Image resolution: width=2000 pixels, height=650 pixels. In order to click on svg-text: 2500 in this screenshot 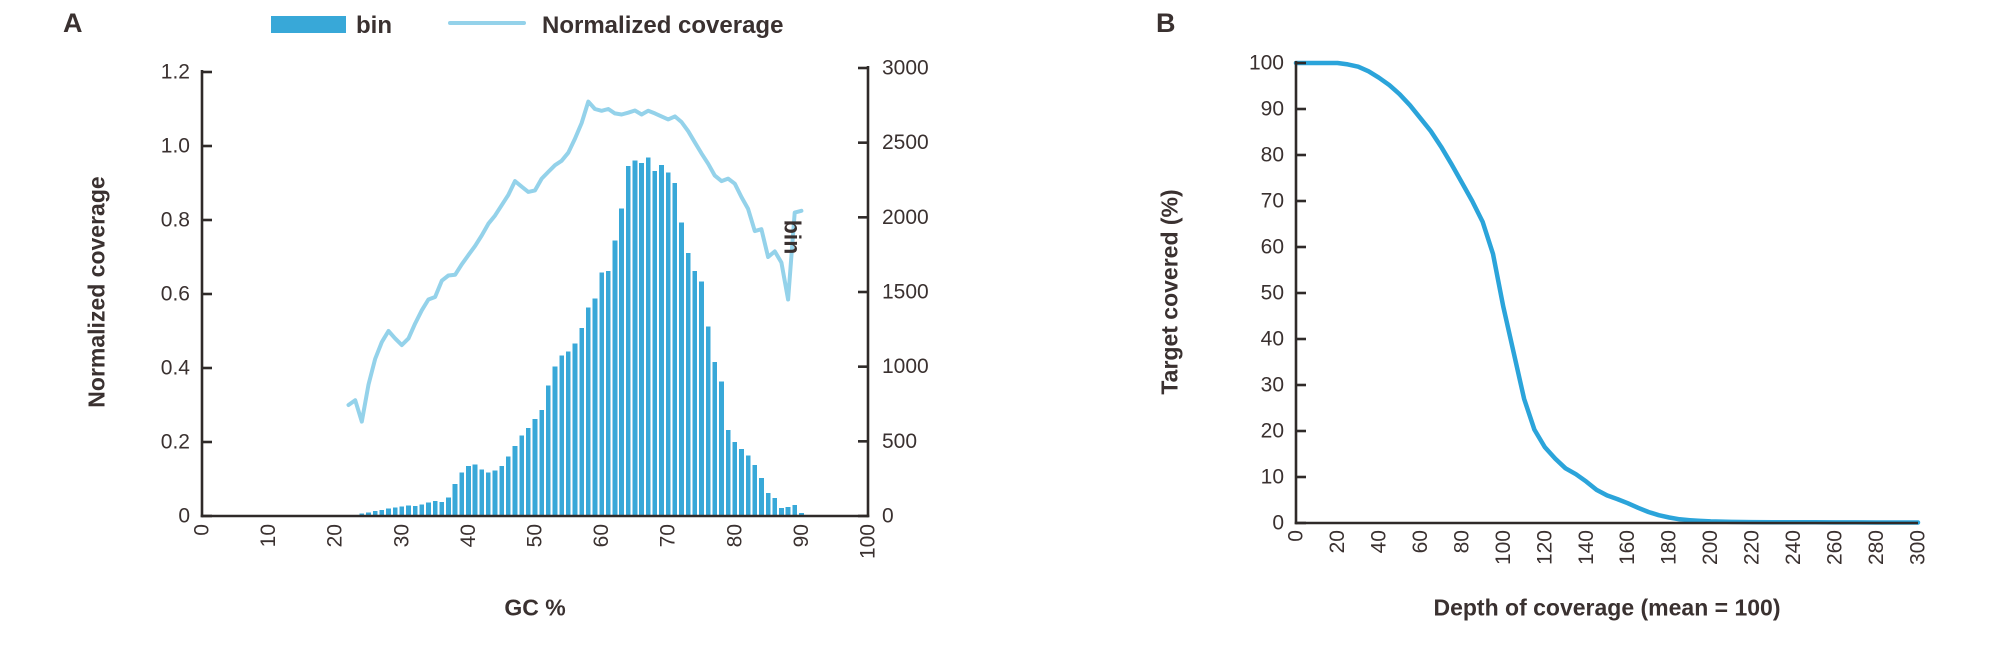, I will do `click(905, 142)`.